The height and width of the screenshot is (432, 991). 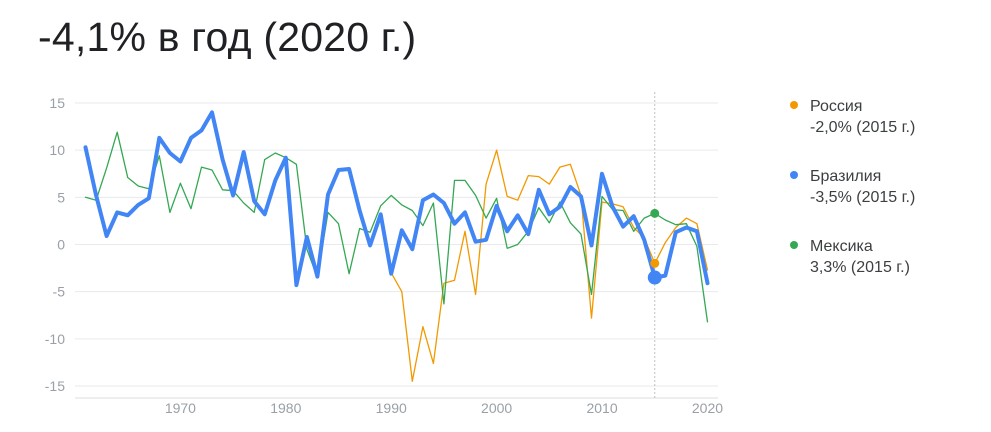 What do you see at coordinates (887, 117) in the screenshot?
I see `legend-item-1: Россия -2,0% (2015 г.)` at bounding box center [887, 117].